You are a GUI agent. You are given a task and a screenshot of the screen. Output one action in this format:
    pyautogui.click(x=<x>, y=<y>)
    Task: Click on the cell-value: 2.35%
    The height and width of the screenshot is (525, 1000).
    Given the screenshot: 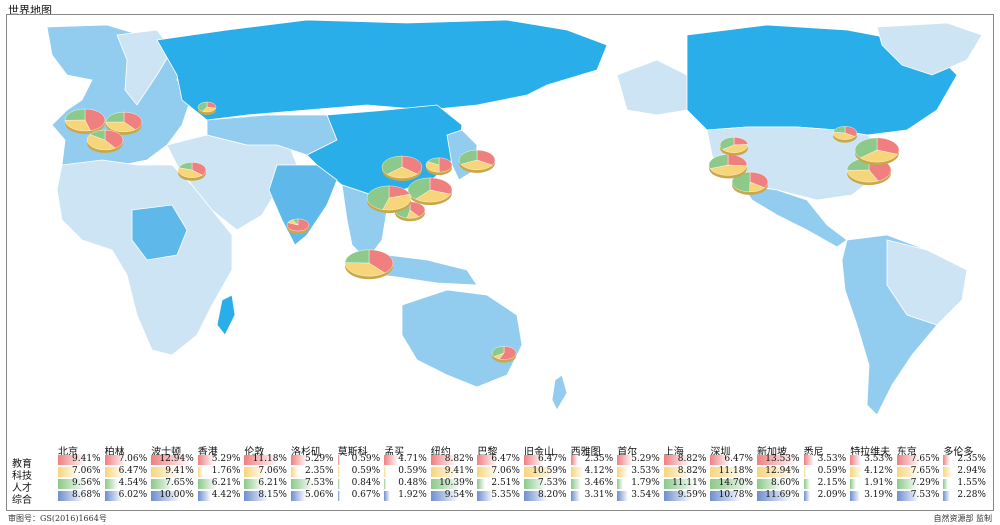 What is the action you would take?
    pyautogui.click(x=971, y=459)
    